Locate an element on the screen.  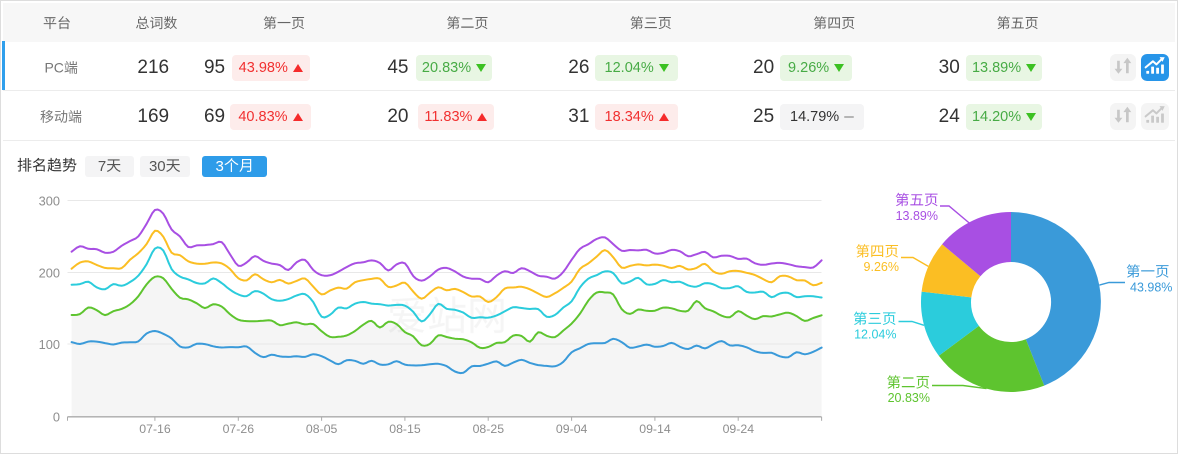
svg-text: 100 is located at coordinates (49, 344).